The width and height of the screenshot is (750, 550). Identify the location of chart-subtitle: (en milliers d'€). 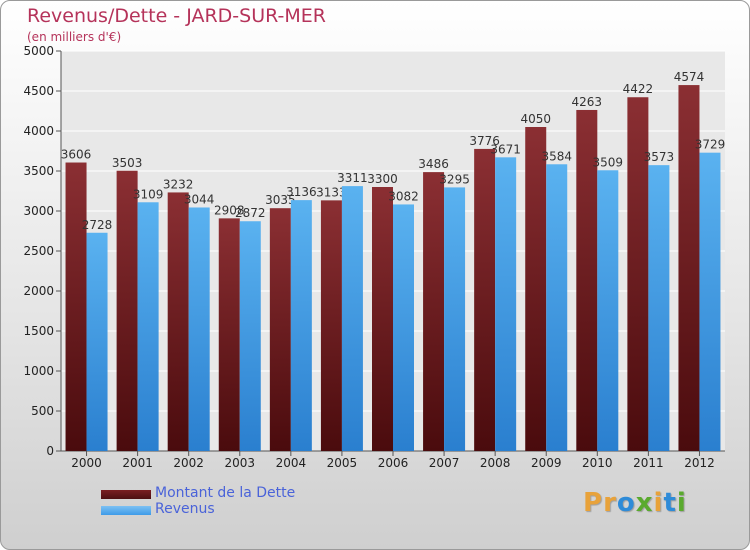
(74, 37).